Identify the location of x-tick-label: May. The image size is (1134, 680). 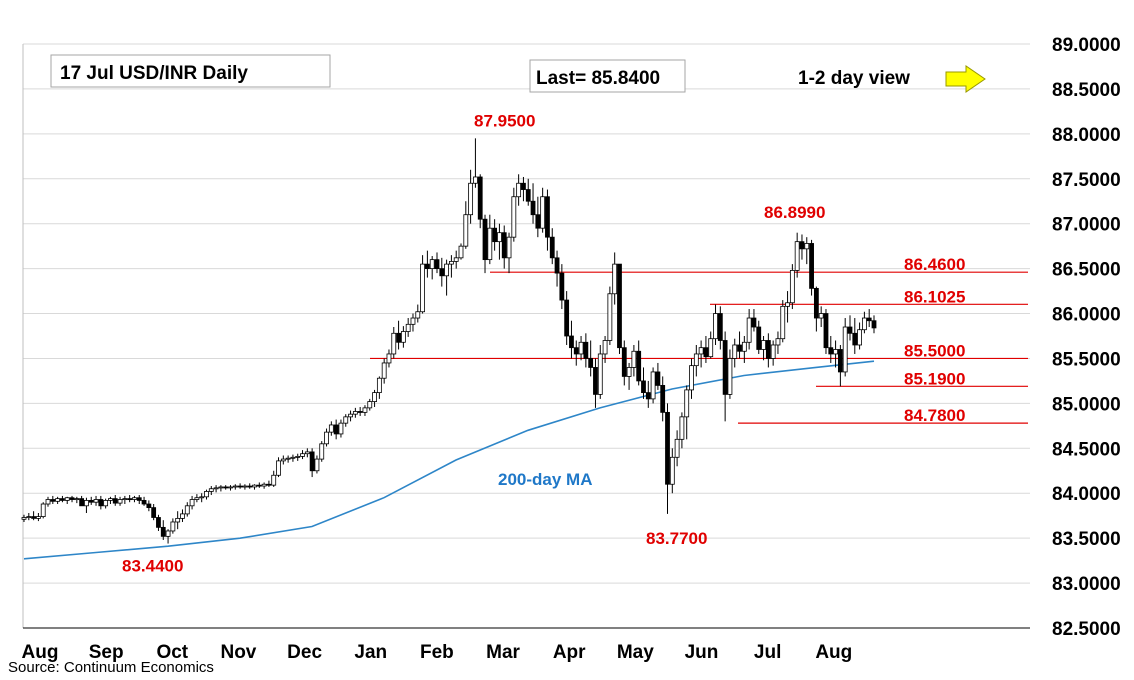
(635, 652).